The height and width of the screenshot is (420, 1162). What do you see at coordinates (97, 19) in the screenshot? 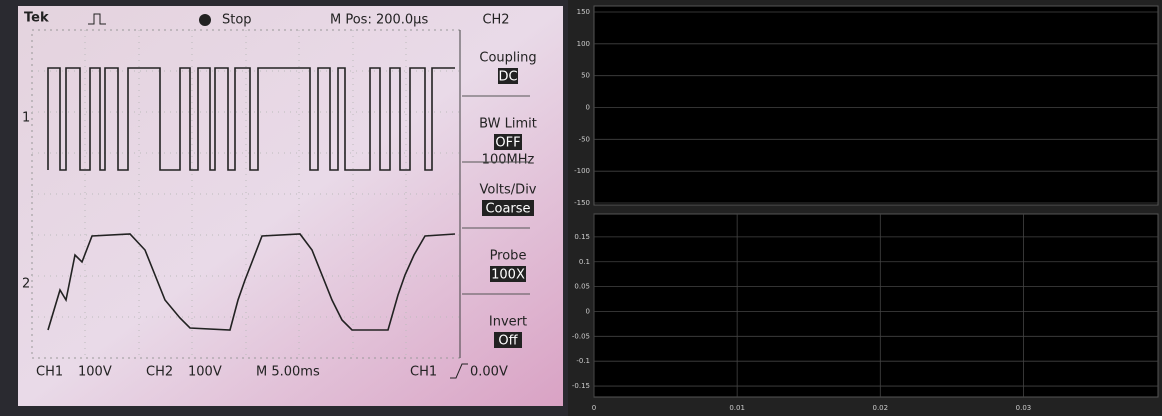
I see `trigger-icon` at bounding box center [97, 19].